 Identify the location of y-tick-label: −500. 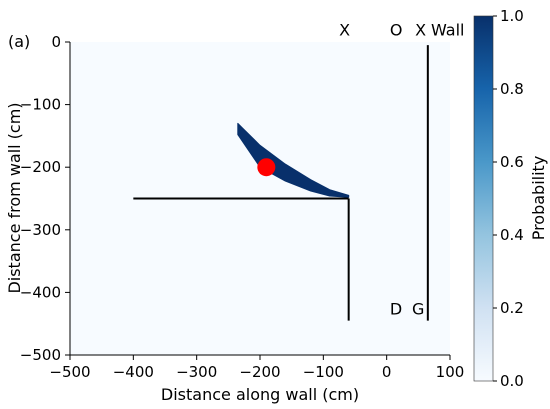
(40, 355).